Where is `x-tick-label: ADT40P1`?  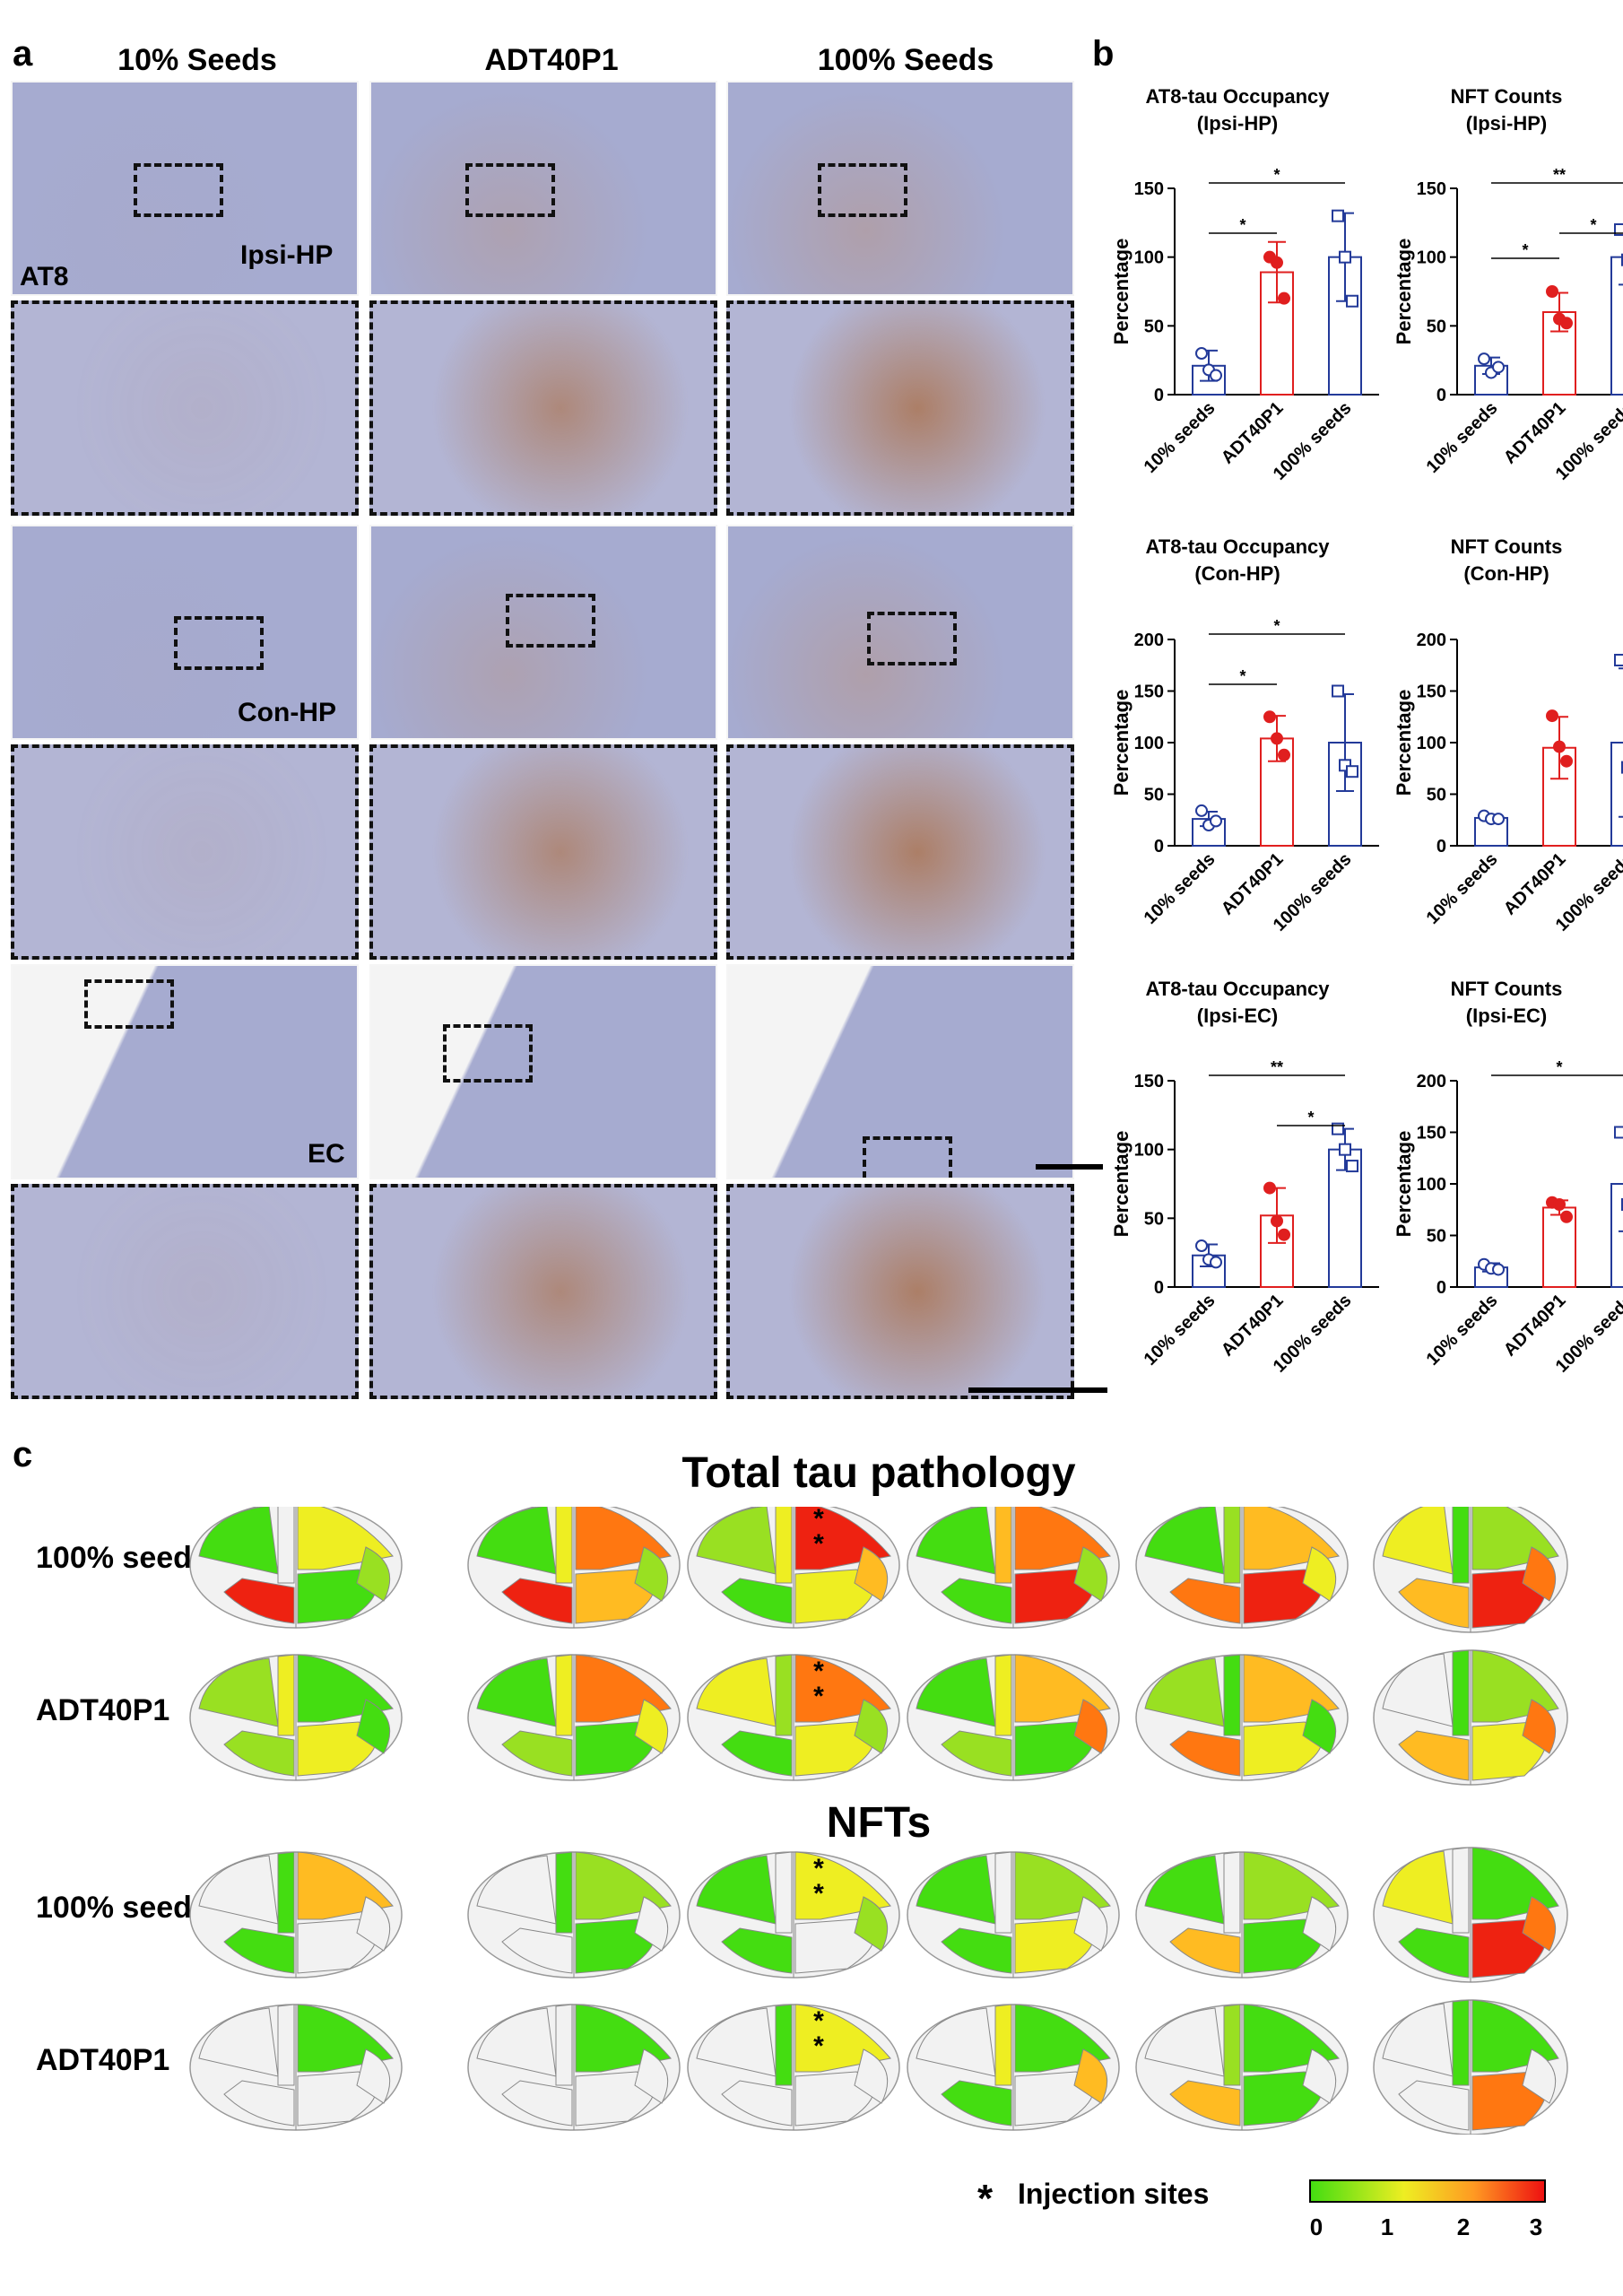
x-tick-label: ADT40P1 is located at coordinates (1253, 433).